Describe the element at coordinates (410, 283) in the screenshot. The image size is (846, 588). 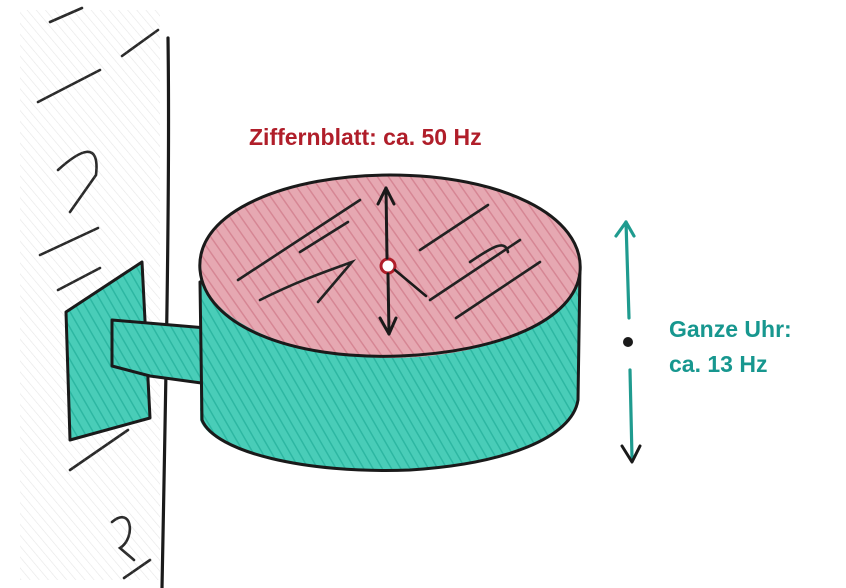
I see `clock-hand` at that location.